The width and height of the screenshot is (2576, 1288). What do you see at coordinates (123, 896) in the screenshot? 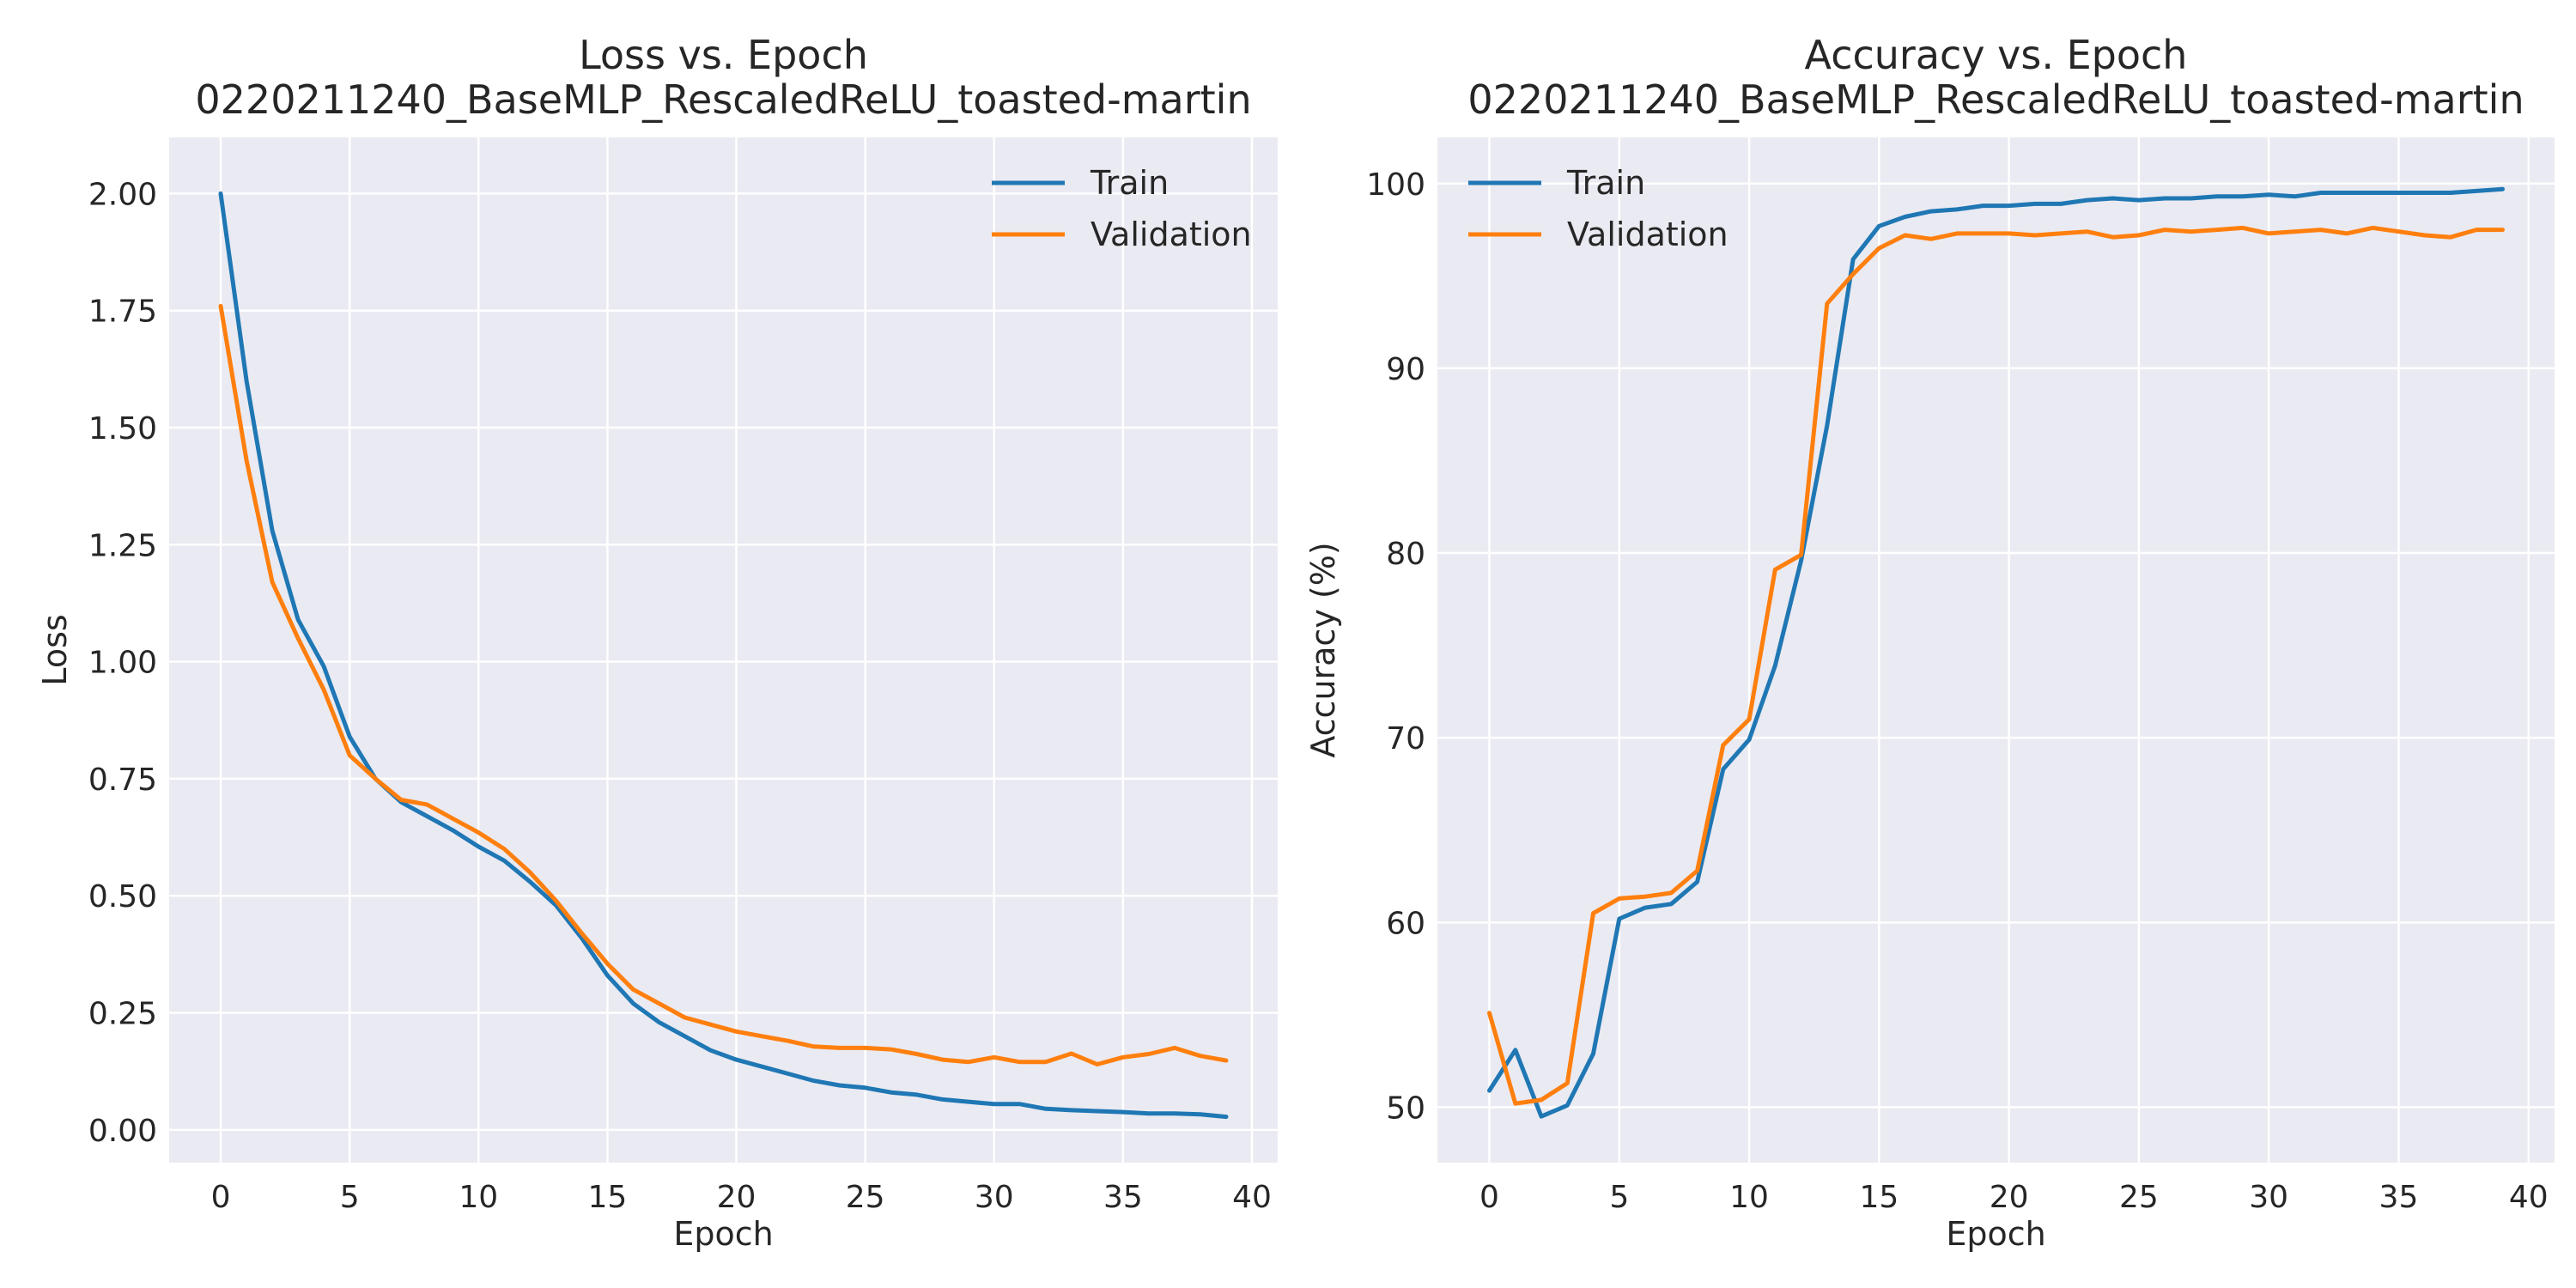
I see `loss-y-tick-label: 0.50` at bounding box center [123, 896].